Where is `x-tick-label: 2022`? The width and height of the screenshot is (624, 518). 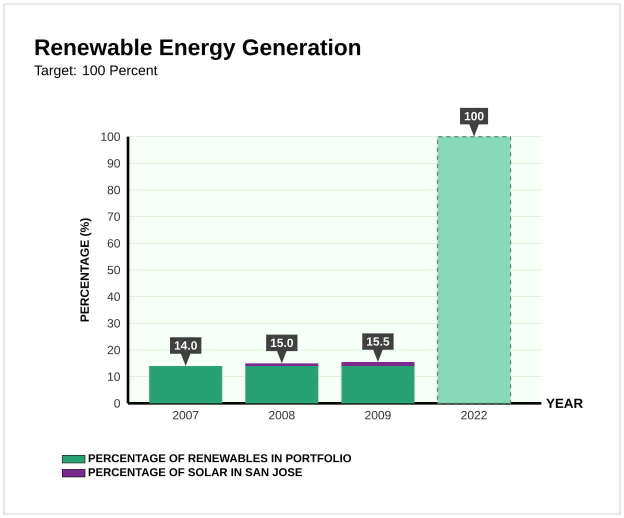 x-tick-label: 2022 is located at coordinates (474, 415).